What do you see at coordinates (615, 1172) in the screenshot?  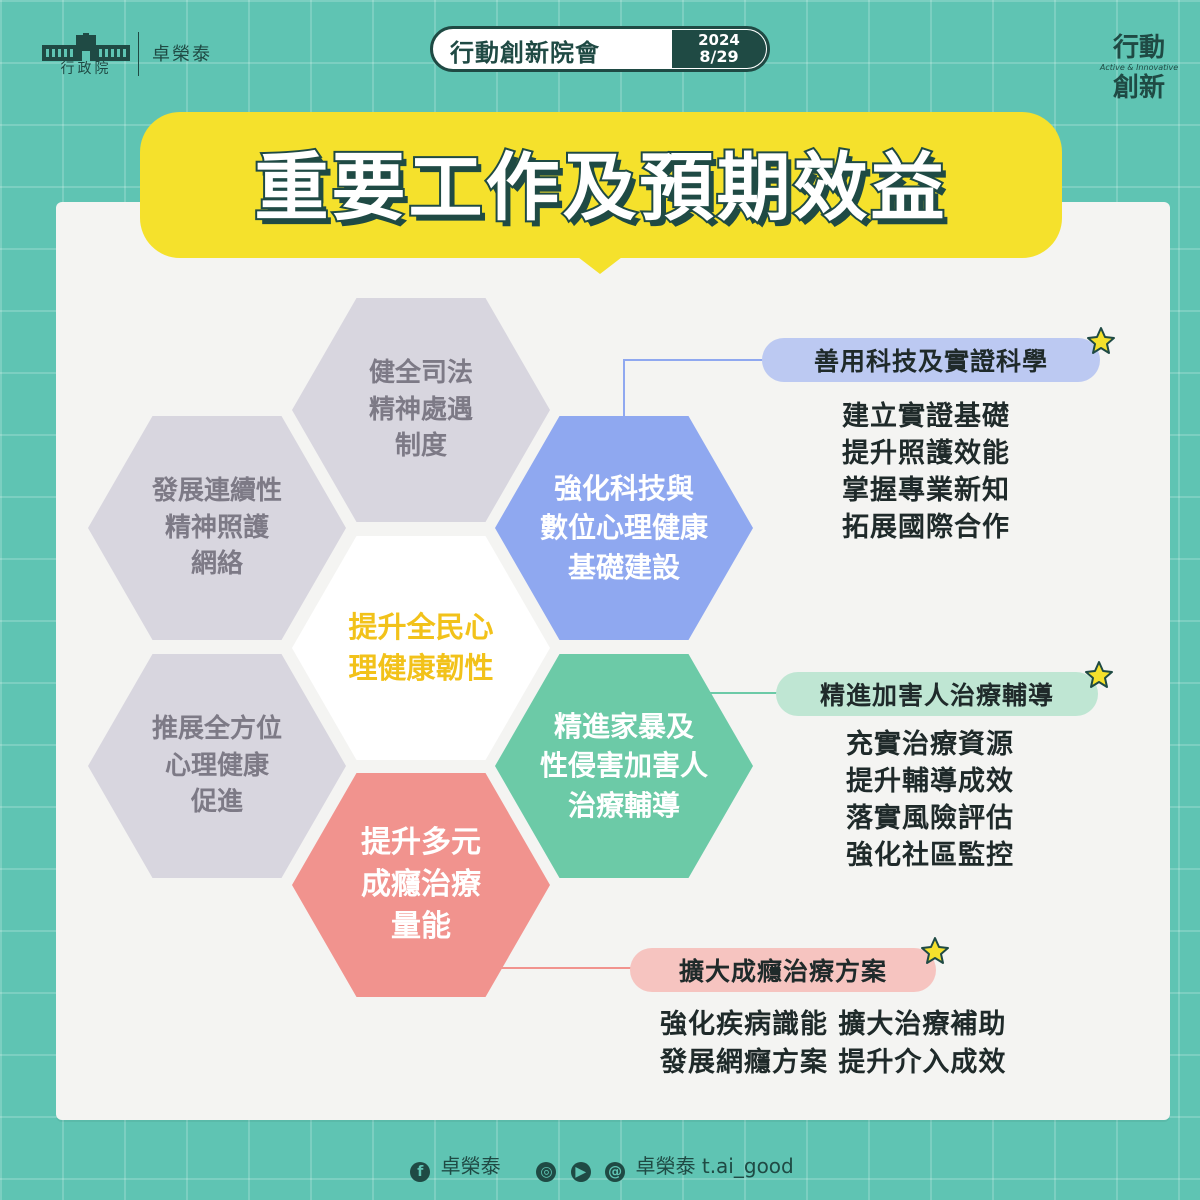 I see `threads-icon: @` at bounding box center [615, 1172].